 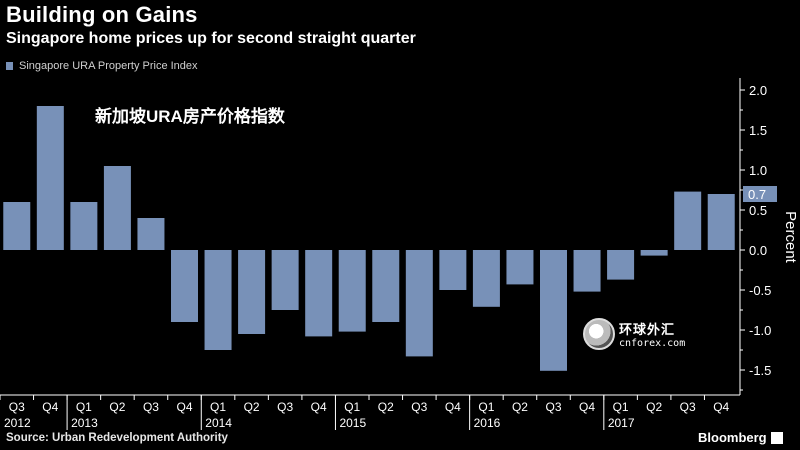 What do you see at coordinates (760, 330) in the screenshot?
I see `y-tick-label: -1.0` at bounding box center [760, 330].